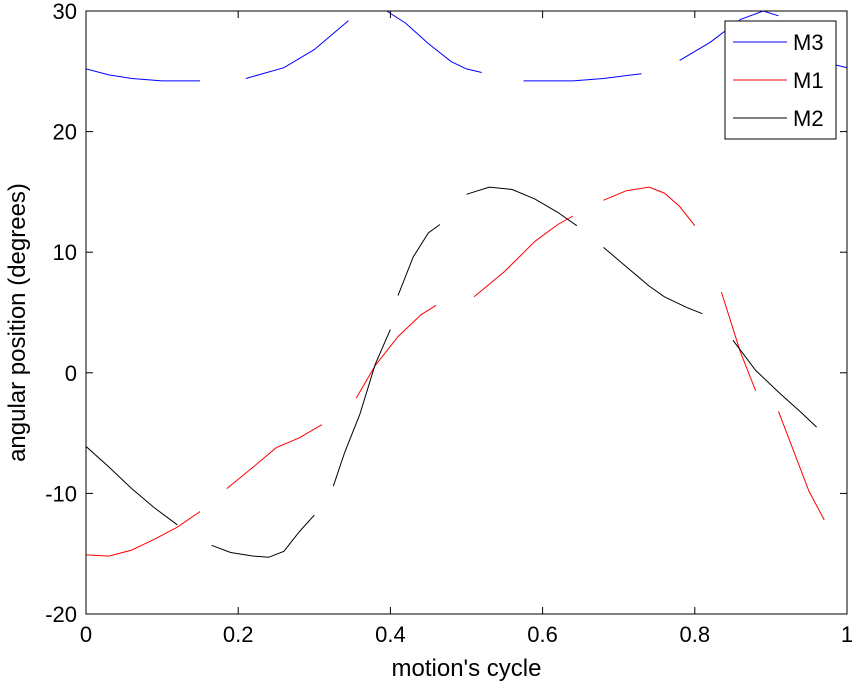  Describe the element at coordinates (17, 322) in the screenshot. I see `y-axis-label: angular position (degrees)` at that location.